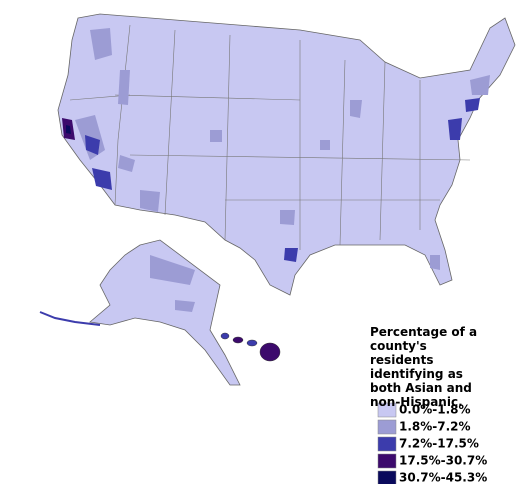 This screenshot has height=484, width=529. What do you see at coordinates (435, 410) in the screenshot?
I see `legend-label: 0.0%-1.8%` at bounding box center [435, 410].